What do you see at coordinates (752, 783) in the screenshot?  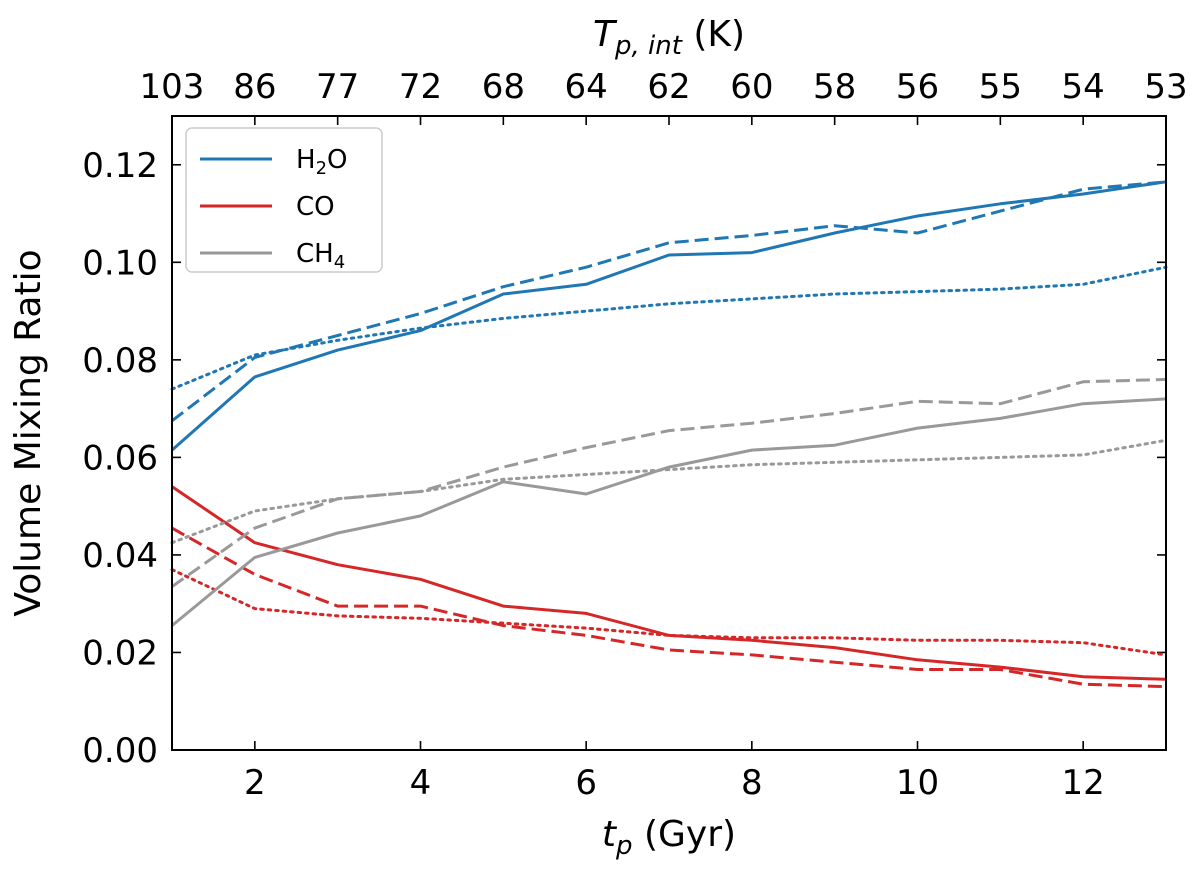 I see `x-tick-label: 8` at bounding box center [752, 783].